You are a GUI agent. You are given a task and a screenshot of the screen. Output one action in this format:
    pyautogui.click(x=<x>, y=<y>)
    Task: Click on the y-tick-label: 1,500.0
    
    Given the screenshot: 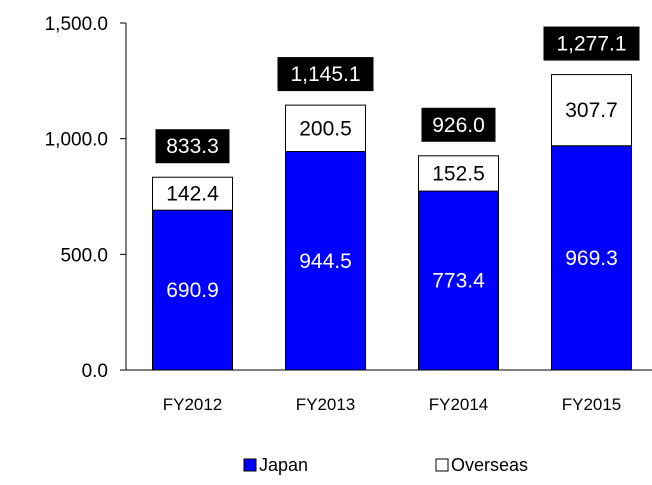 What is the action you would take?
    pyautogui.click(x=76, y=24)
    